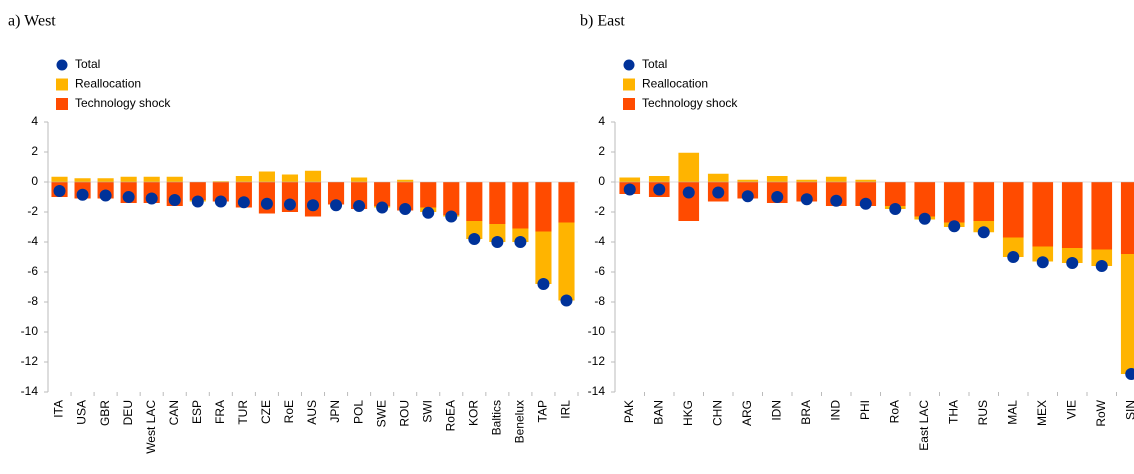  I want to click on x-tick-label: ARG, so click(747, 413).